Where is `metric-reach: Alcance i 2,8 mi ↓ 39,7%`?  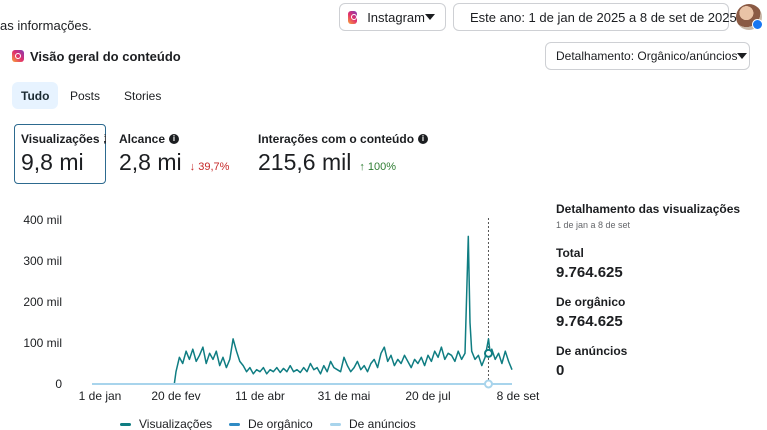
metric-reach: Alcance i 2,8 mi ↓ 39,7% is located at coordinates (174, 150).